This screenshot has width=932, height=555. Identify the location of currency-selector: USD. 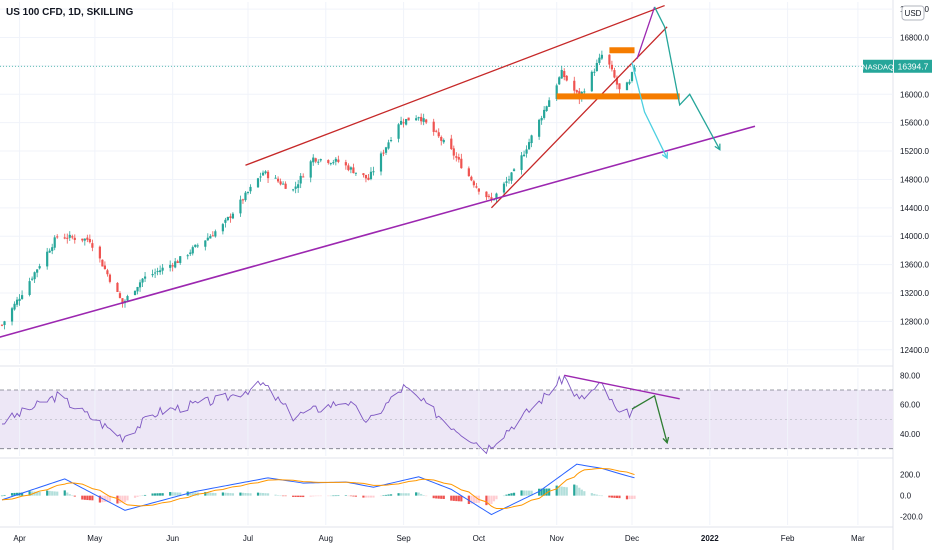
(913, 13).